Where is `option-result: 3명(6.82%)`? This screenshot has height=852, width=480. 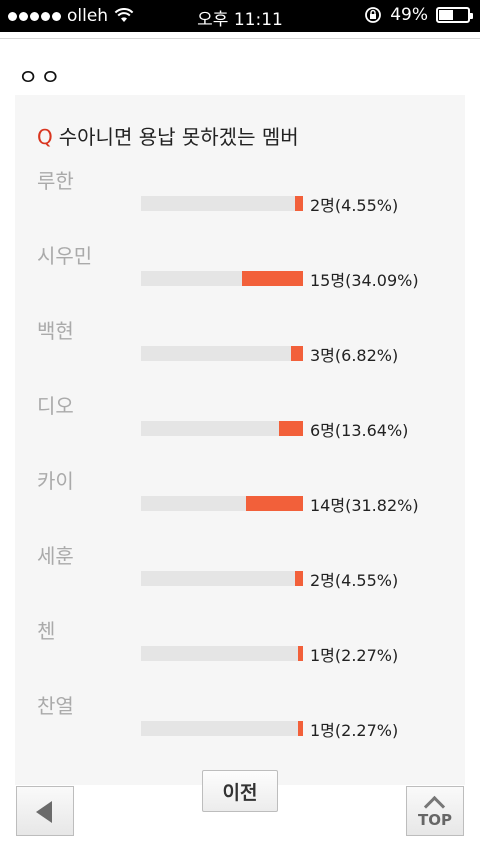 option-result: 3명(6.82%) is located at coordinates (354, 355).